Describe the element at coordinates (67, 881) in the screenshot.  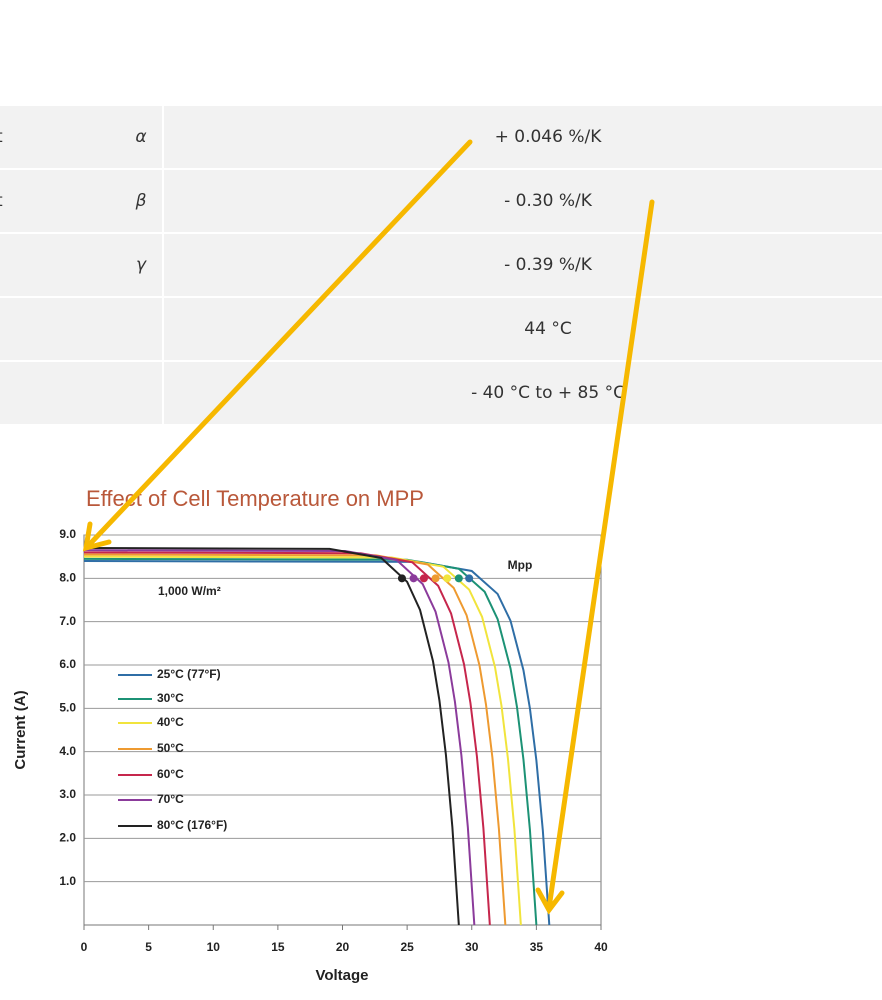
I see `y-tick-label: 1.0` at that location.